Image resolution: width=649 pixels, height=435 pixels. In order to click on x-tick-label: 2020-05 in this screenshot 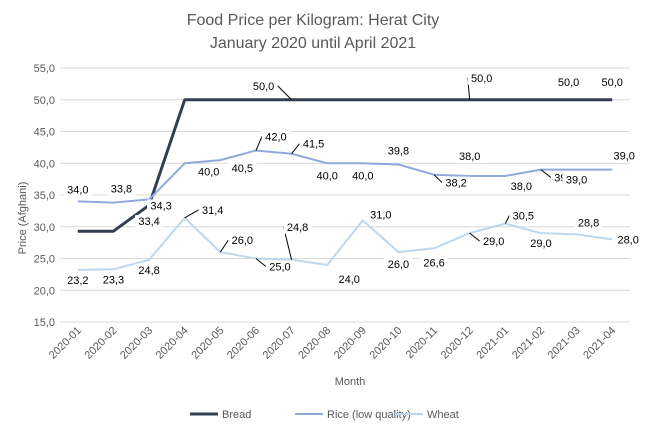, I will do `click(207, 343)`.